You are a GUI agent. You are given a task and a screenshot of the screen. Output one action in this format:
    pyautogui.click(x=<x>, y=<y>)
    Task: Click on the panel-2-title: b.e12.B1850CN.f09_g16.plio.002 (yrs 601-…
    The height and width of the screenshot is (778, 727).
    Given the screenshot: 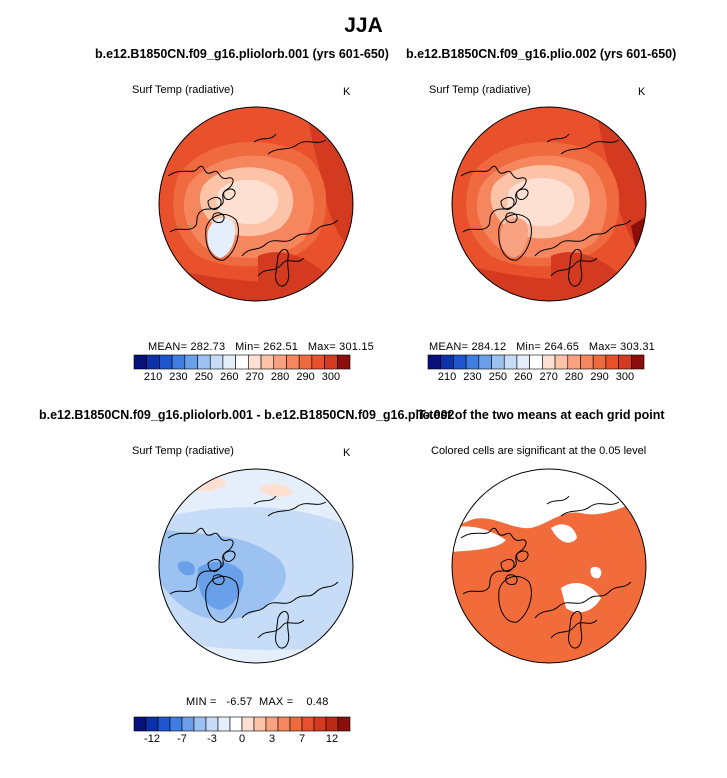 What is the action you would take?
    pyautogui.click(x=541, y=54)
    